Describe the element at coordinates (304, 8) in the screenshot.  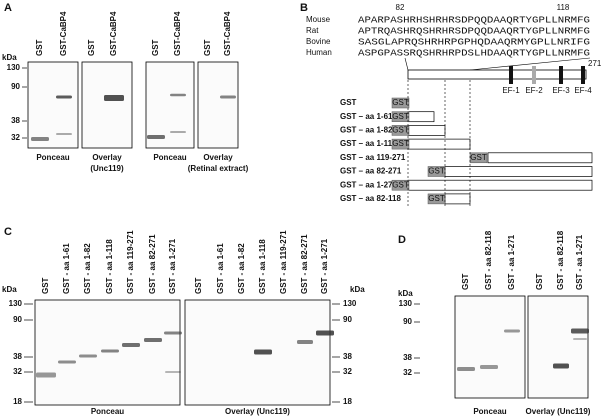
I see `panel-label: B` at that location.